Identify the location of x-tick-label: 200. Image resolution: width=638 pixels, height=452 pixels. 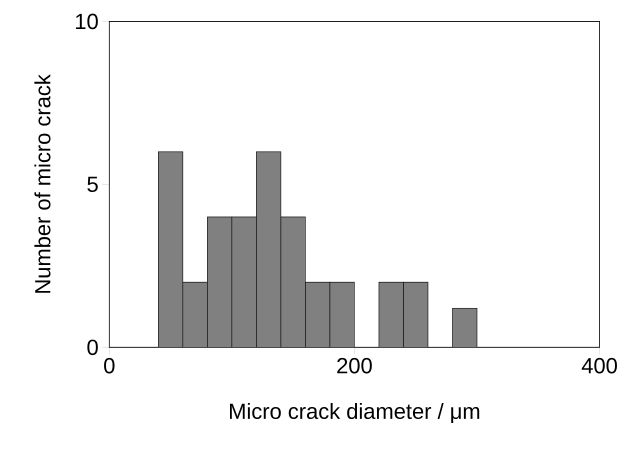
(354, 366).